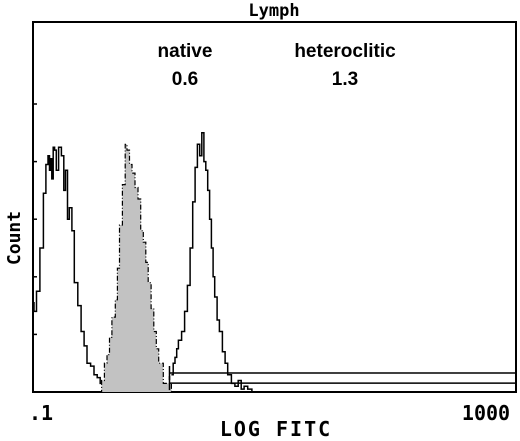  What do you see at coordinates (185, 79) in the screenshot?
I see `annotation-native-value: 0.6` at bounding box center [185, 79].